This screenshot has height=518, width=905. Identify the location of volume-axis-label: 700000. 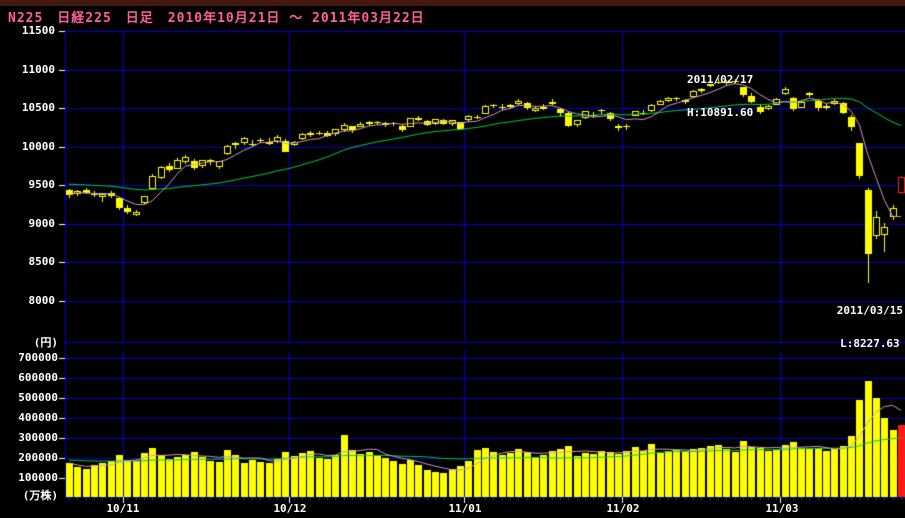
(38, 357).